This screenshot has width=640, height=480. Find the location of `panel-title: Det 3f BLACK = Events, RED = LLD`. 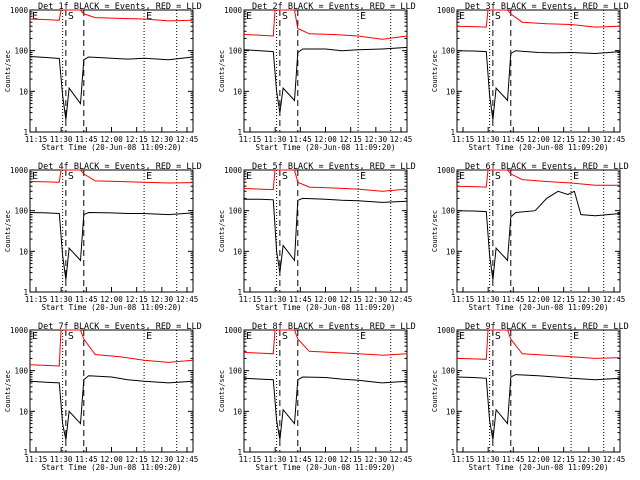

panel-title: Det 3f BLACK = Events, RED = LLD is located at coordinates (547, 7).